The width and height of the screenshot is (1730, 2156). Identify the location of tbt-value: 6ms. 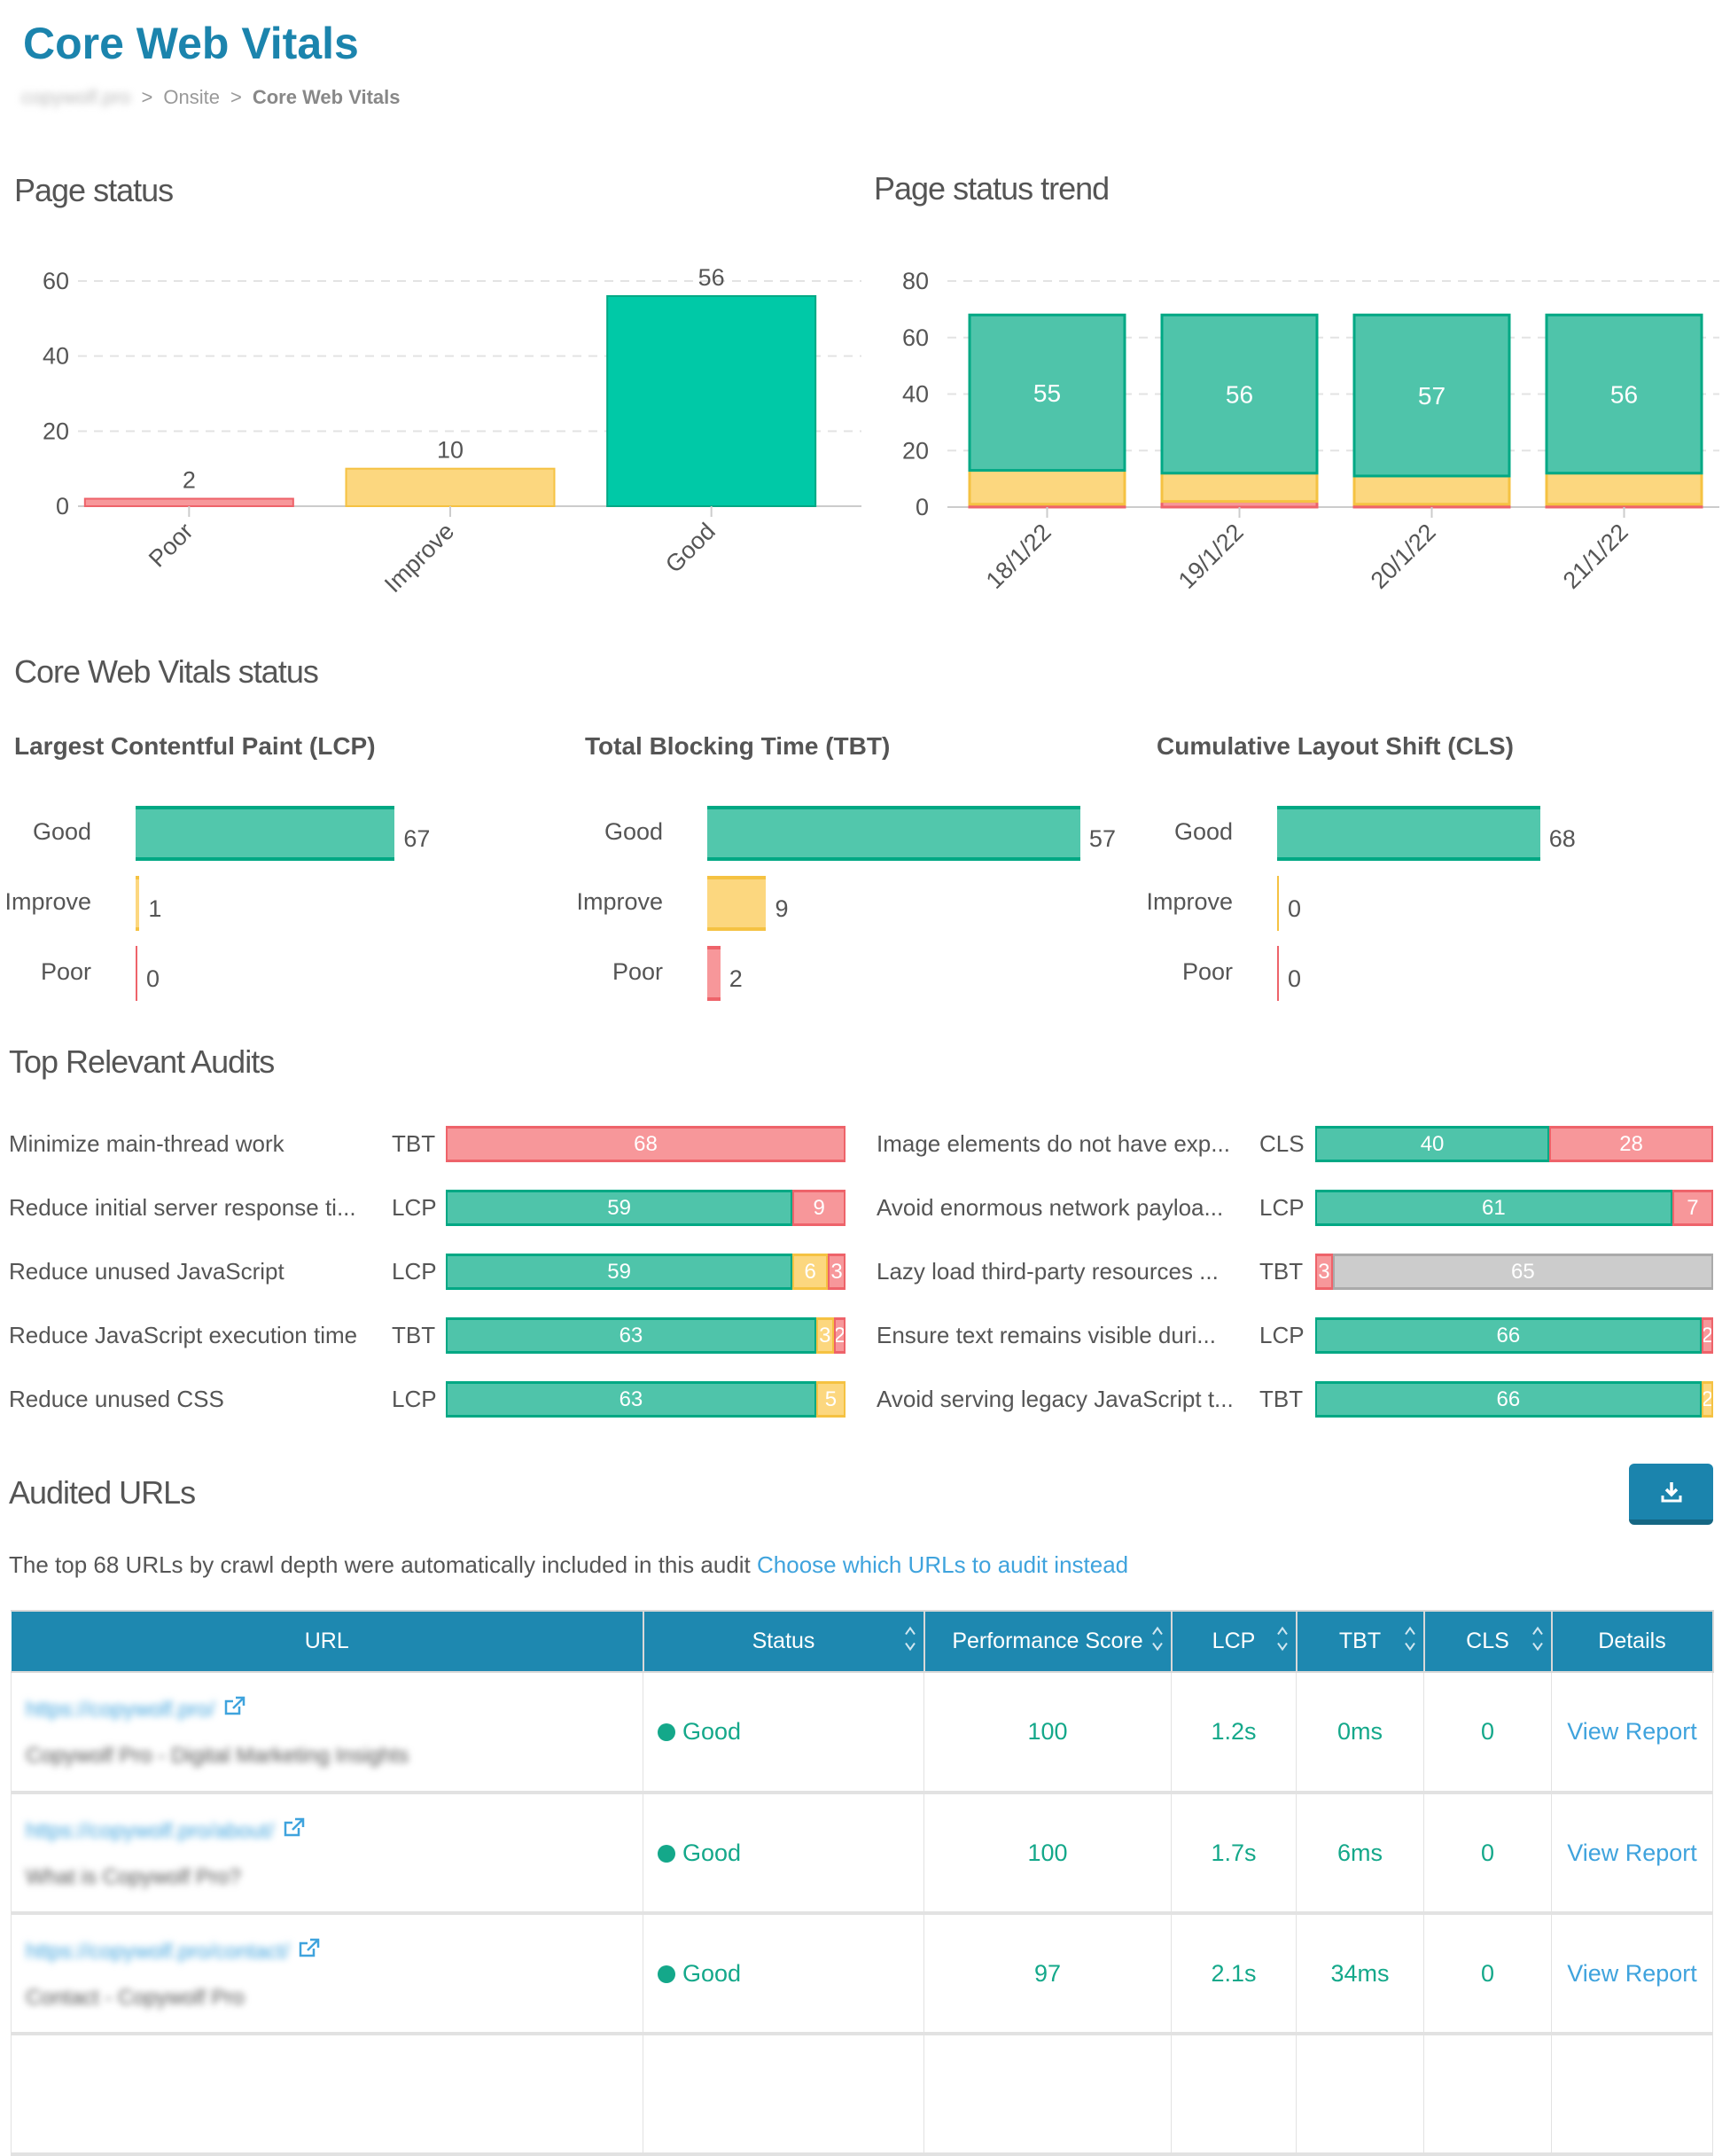
(1360, 1853).